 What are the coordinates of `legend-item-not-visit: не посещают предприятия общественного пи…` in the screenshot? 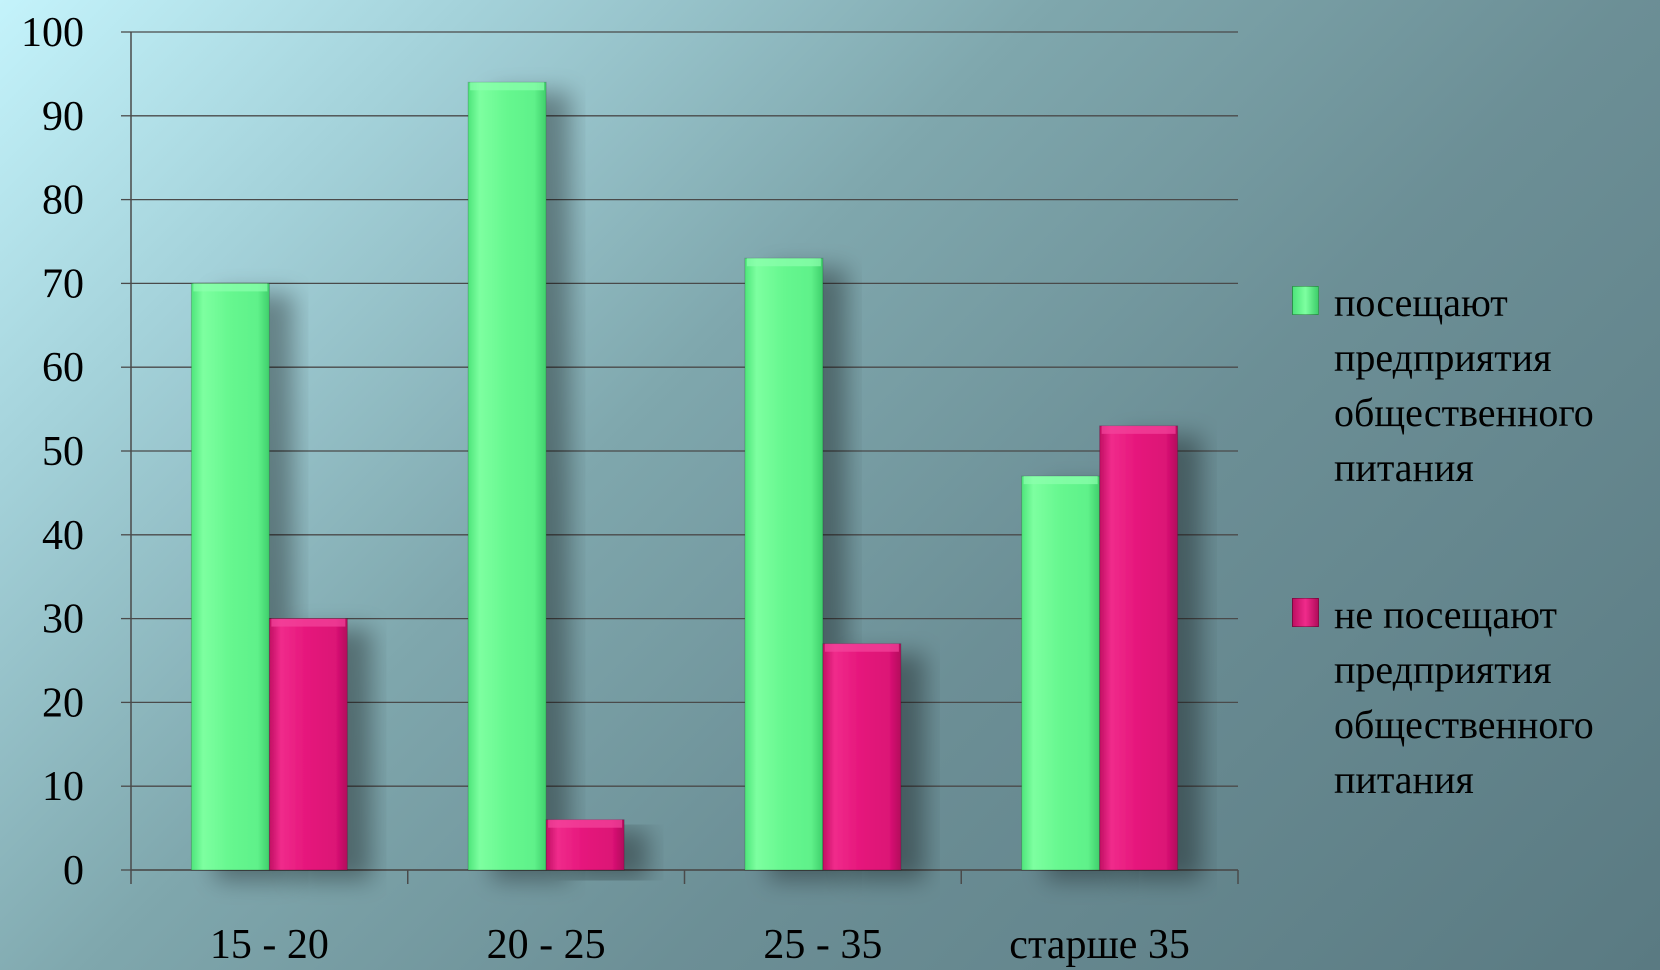 It's located at (1472, 697).